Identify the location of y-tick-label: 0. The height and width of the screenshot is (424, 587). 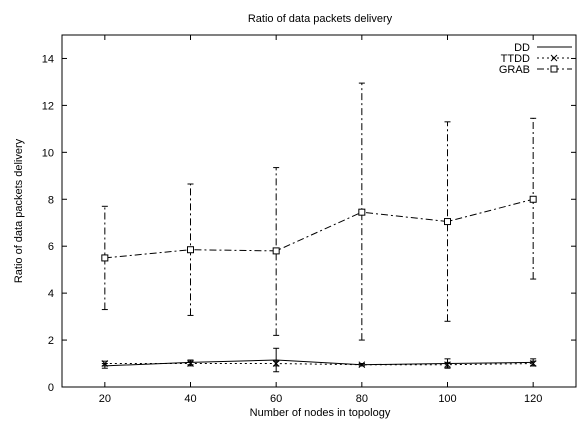
(51, 388).